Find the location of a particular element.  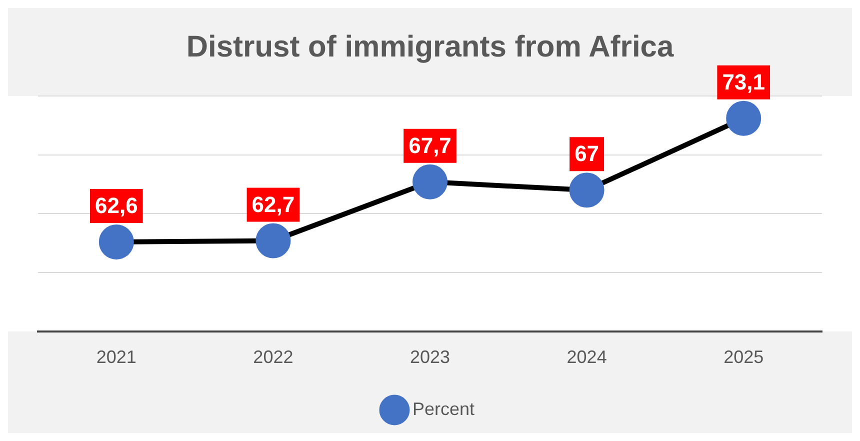

chart-title: Distrust of immigrants from Africa is located at coordinates (430, 47).